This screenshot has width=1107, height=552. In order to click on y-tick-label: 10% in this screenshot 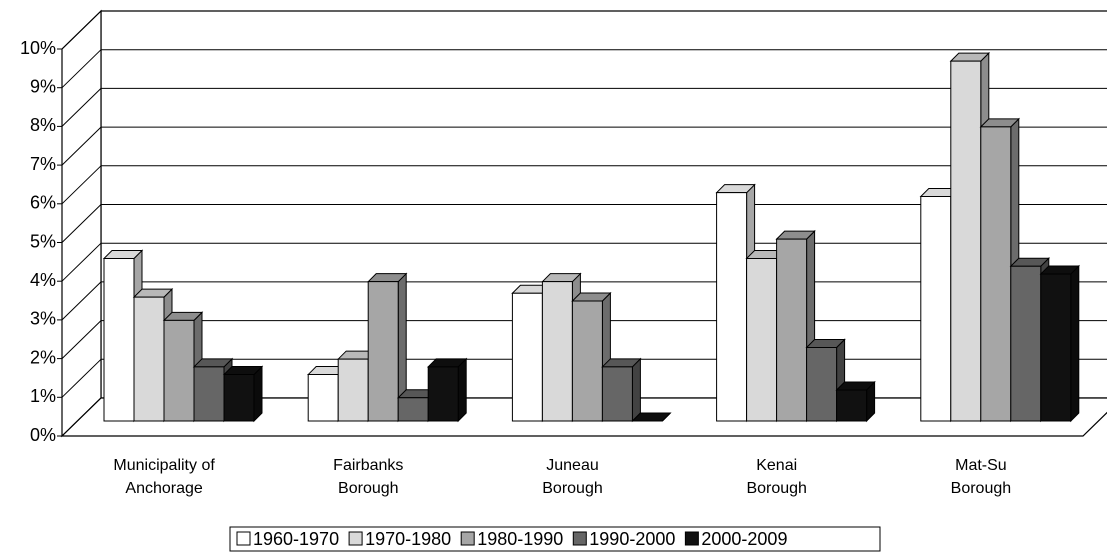, I will do `click(38, 48)`.